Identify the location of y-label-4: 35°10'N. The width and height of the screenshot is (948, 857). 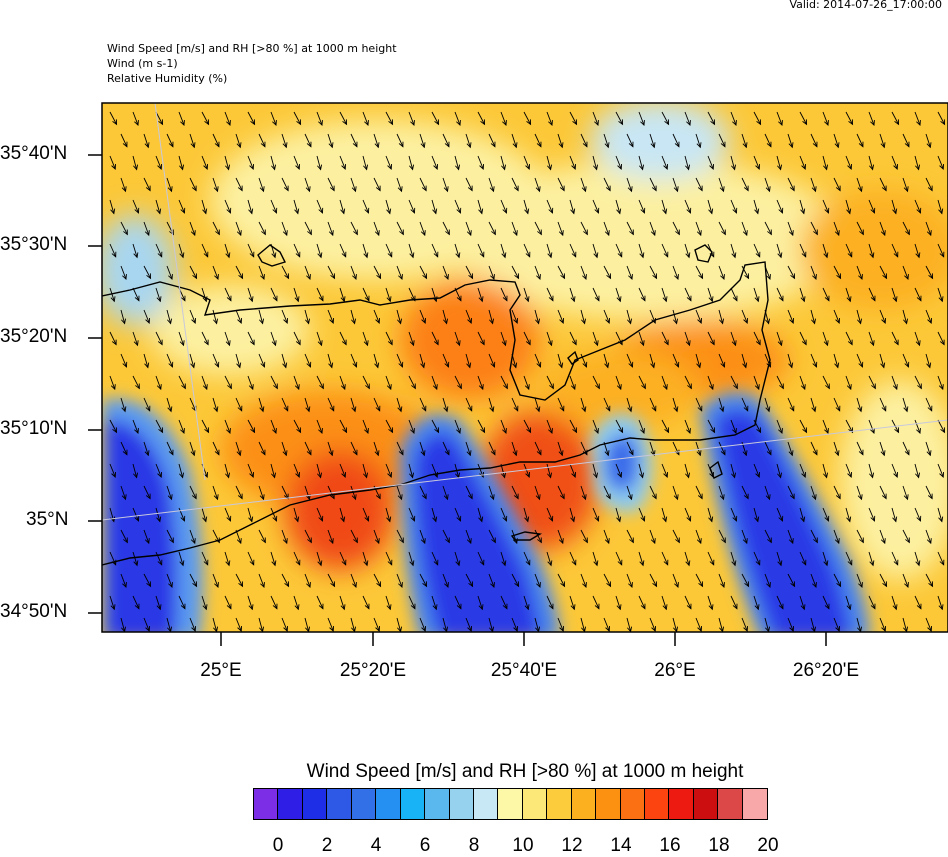
(34, 428).